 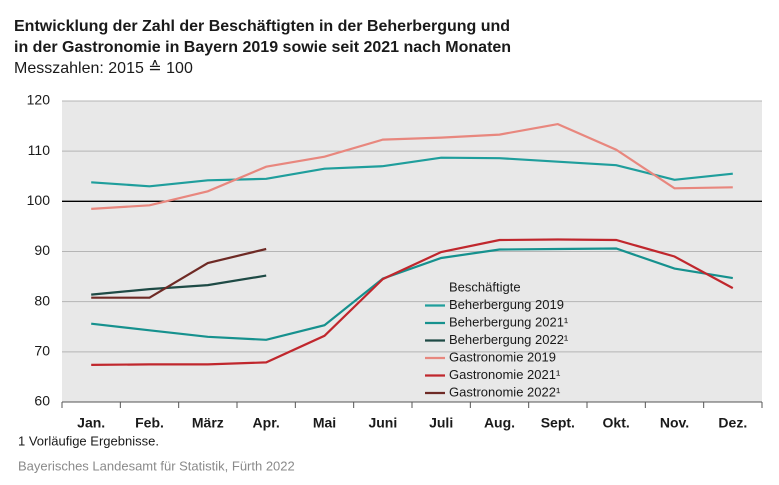 What do you see at coordinates (732, 423) in the screenshot?
I see `x-tick-label: Dez.` at bounding box center [732, 423].